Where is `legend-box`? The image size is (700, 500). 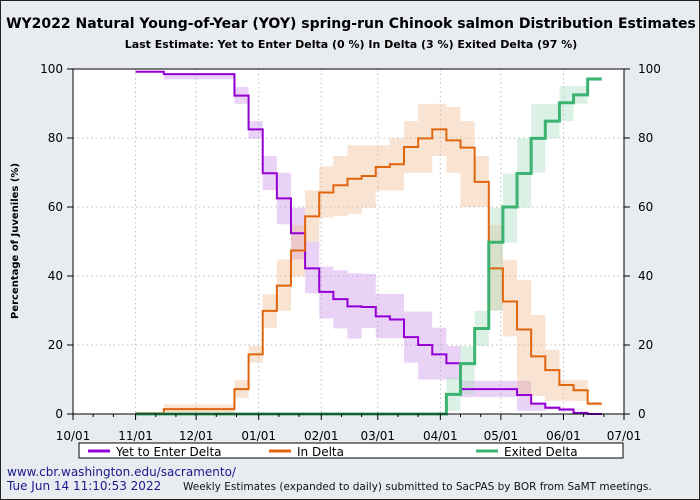
legend-box is located at coordinates (351, 450).